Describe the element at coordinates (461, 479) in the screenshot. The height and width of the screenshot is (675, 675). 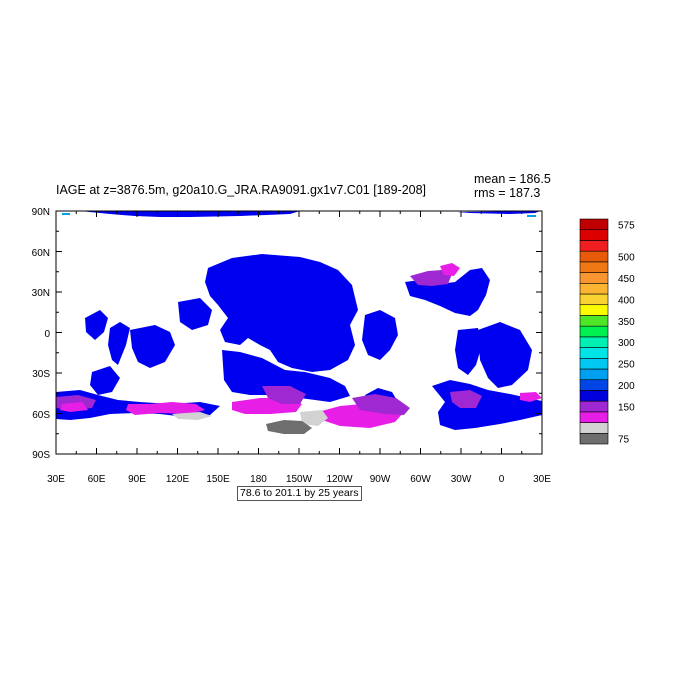
I see `lon-tick-label: 30W` at that location.